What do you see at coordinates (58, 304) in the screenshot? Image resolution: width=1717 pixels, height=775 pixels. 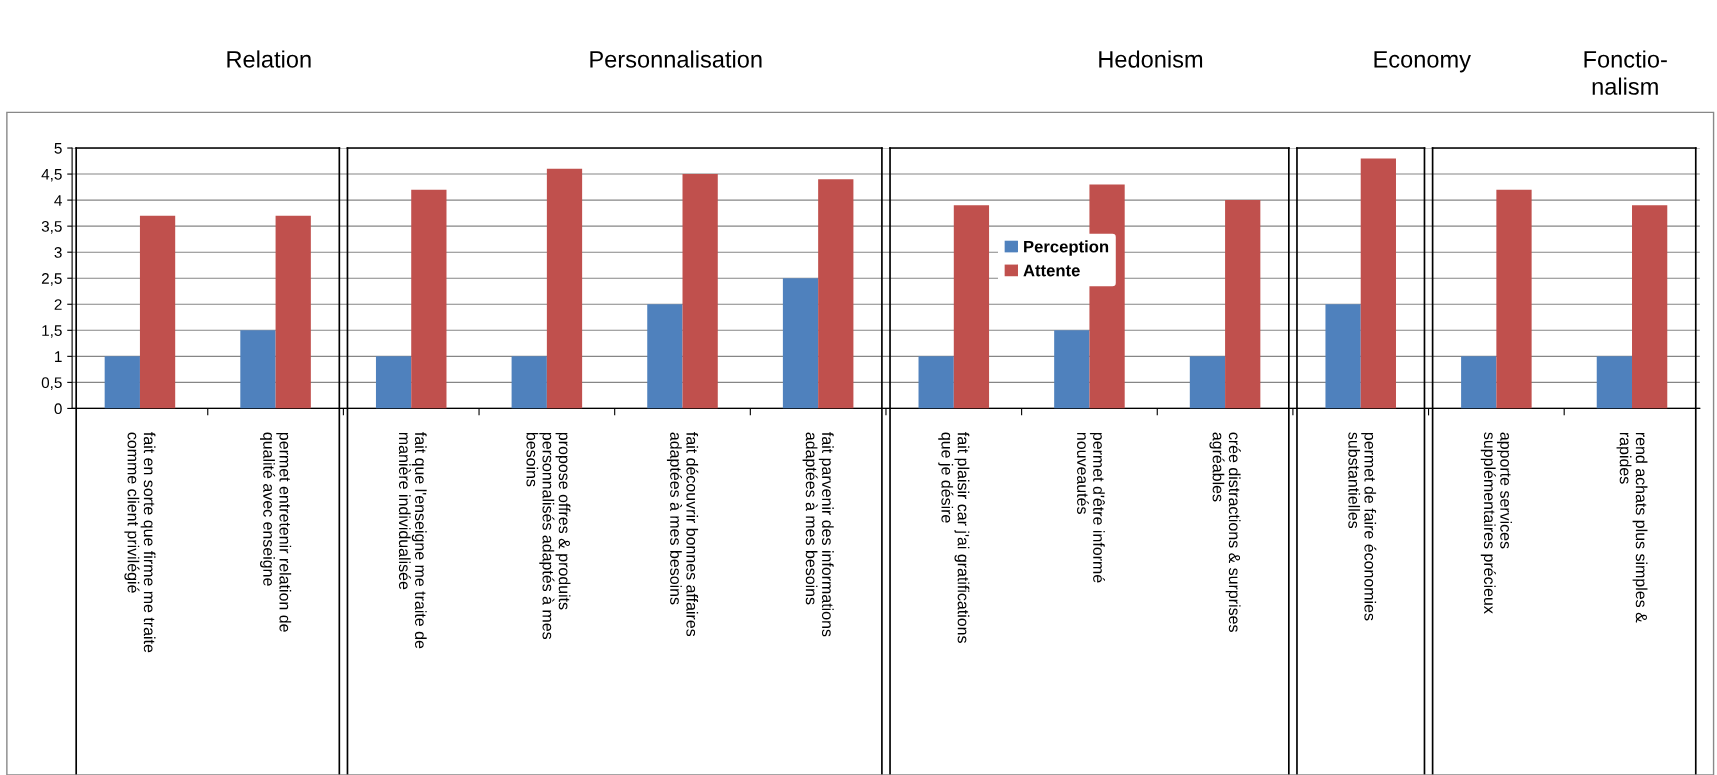 I see `y-tick-label: 2` at bounding box center [58, 304].